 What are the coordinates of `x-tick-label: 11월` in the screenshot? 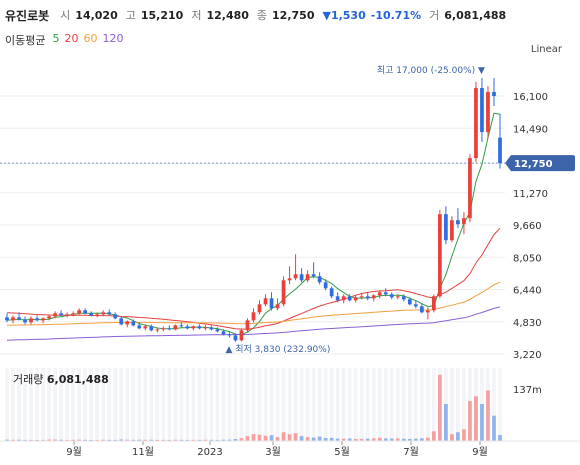 It's located at (143, 452).